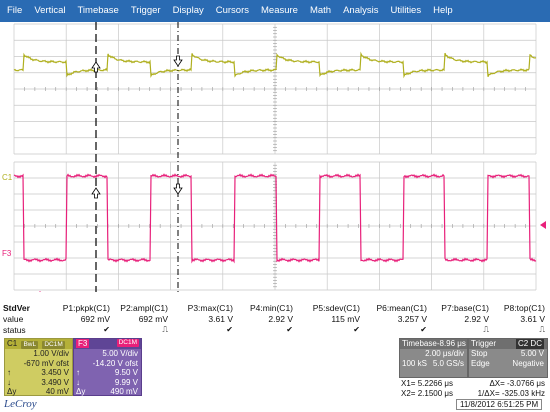 This screenshot has width=550, height=412. I want to click on menu-math: Math, so click(320, 10).